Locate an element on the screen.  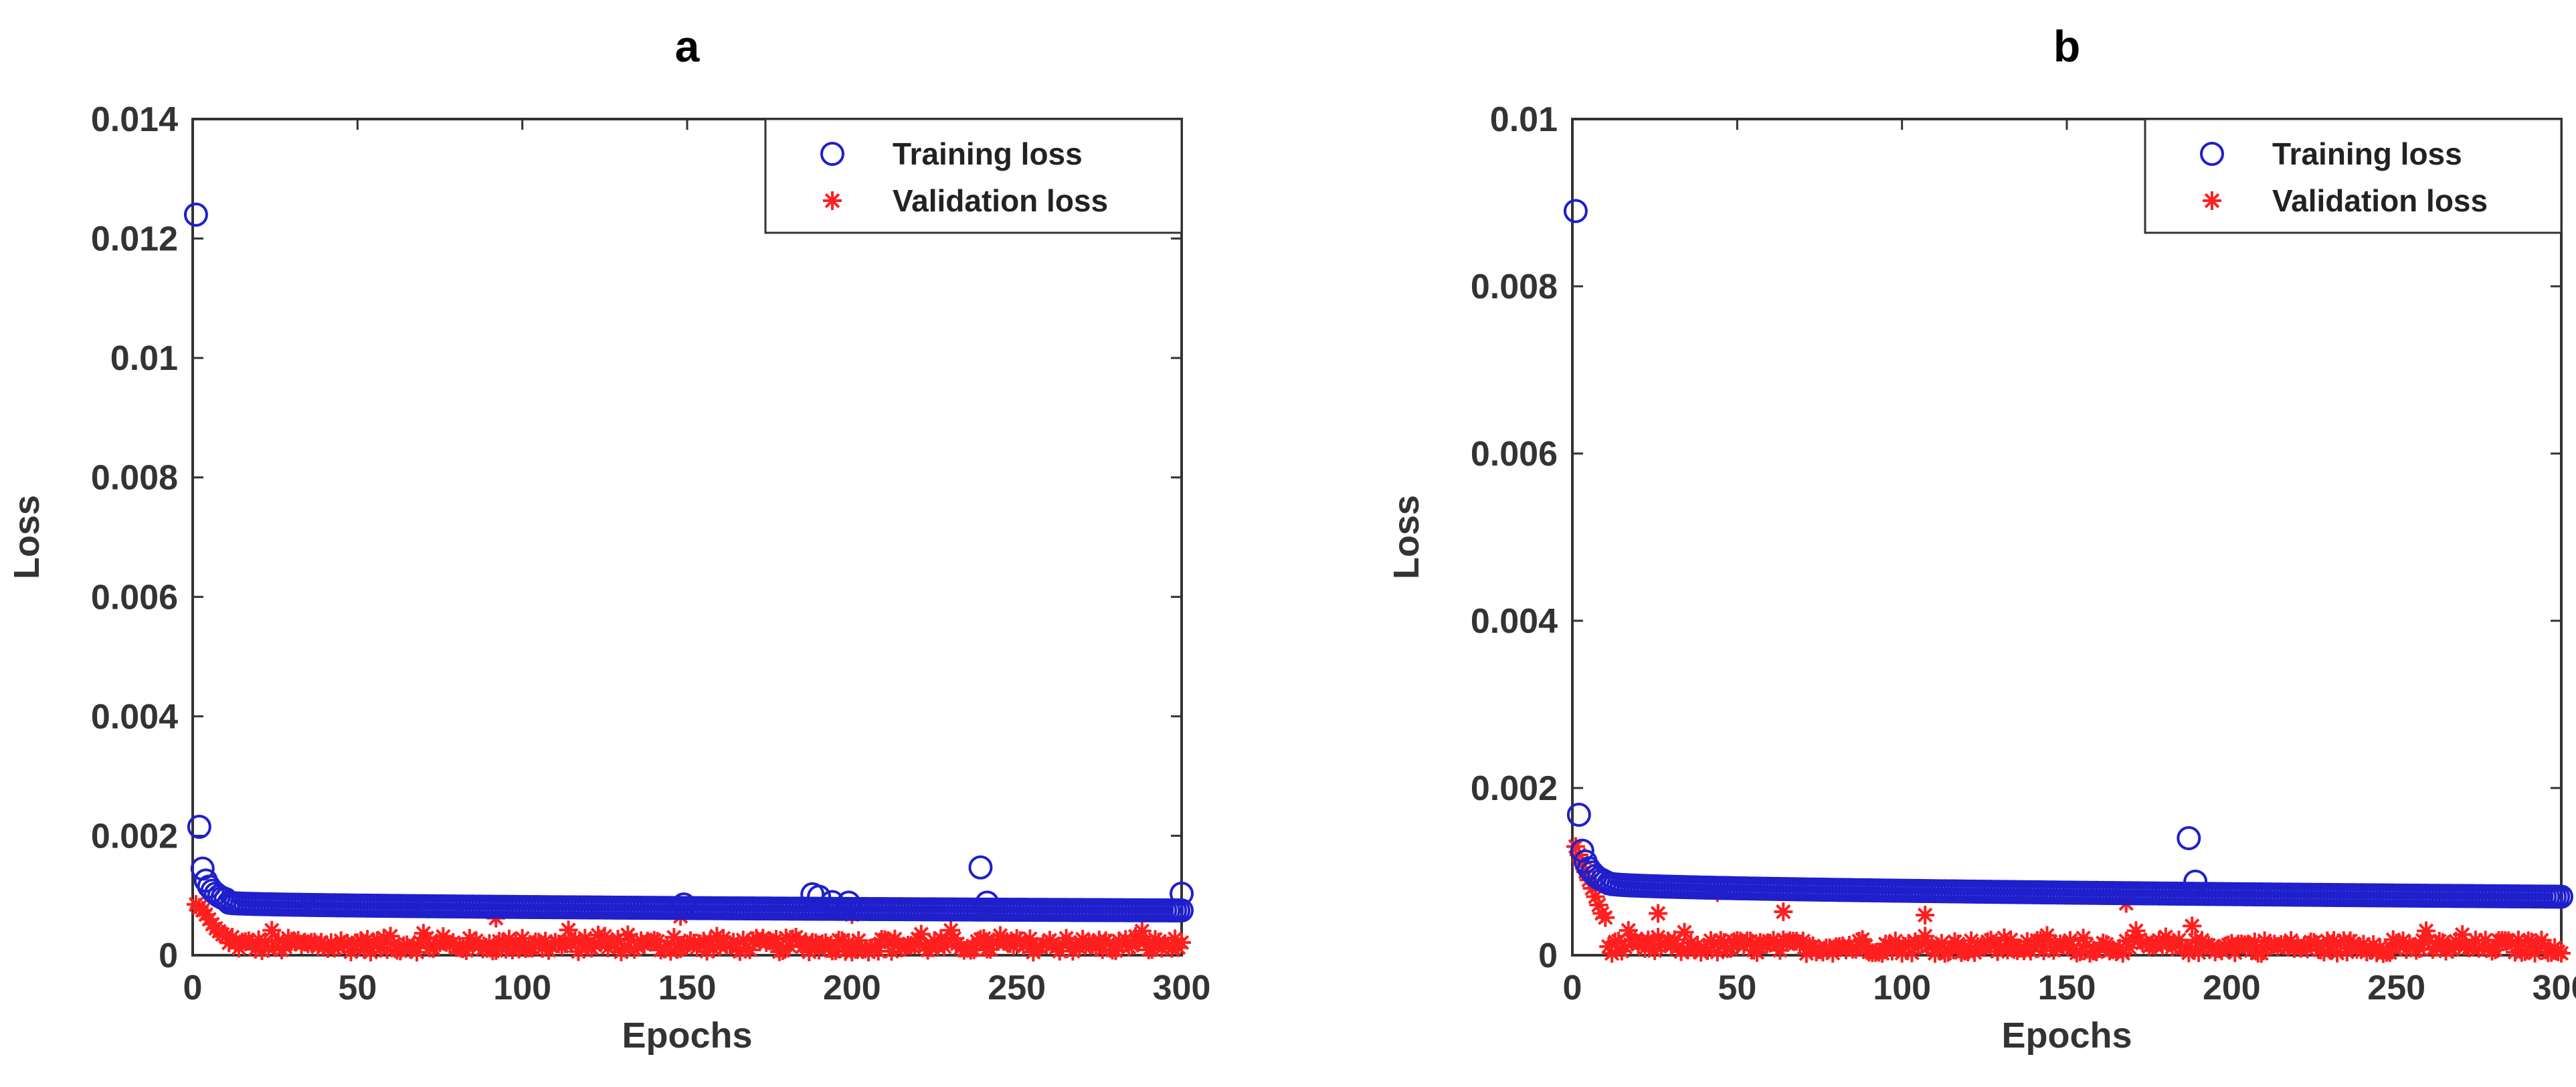
y-tick-label: 0 is located at coordinates (1548, 956).